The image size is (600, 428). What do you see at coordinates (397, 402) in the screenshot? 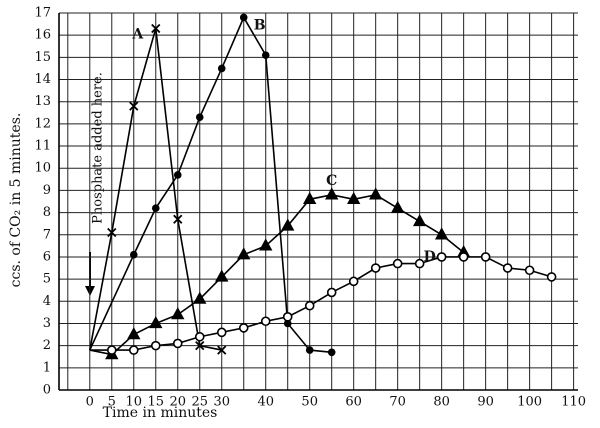
I see `x-tick-label: 70` at bounding box center [397, 402].